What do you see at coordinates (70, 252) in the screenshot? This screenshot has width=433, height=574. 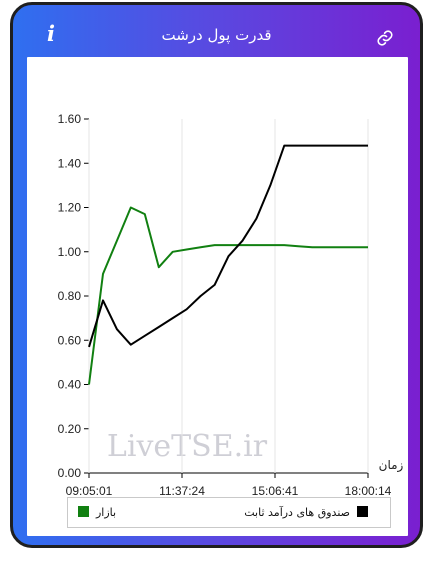 I see `y-tick-label: 1.00` at bounding box center [70, 252].